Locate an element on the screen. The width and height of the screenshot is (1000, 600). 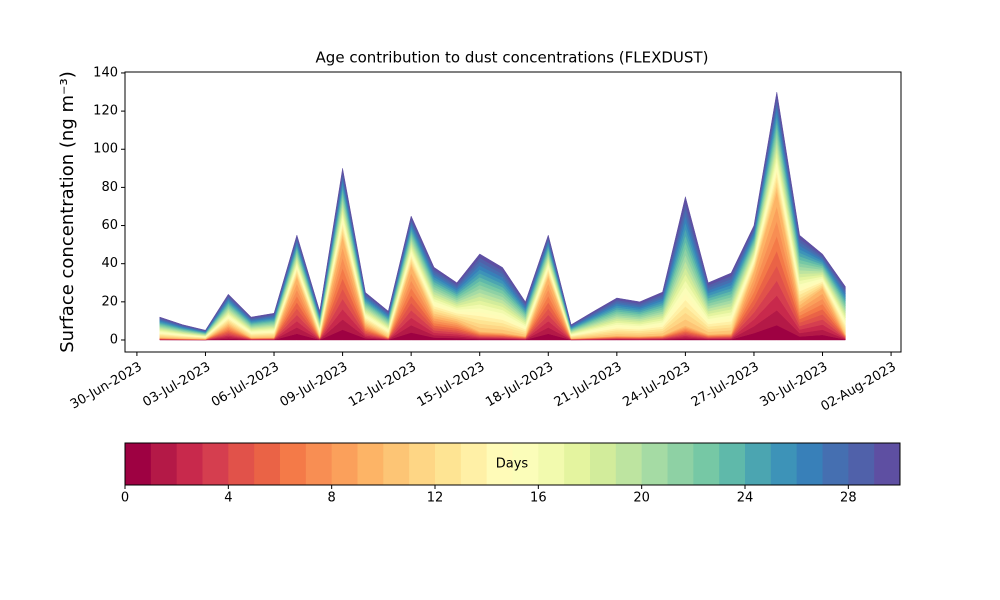
x-tick-label: 02-Aug-2023 is located at coordinates (858, 387).